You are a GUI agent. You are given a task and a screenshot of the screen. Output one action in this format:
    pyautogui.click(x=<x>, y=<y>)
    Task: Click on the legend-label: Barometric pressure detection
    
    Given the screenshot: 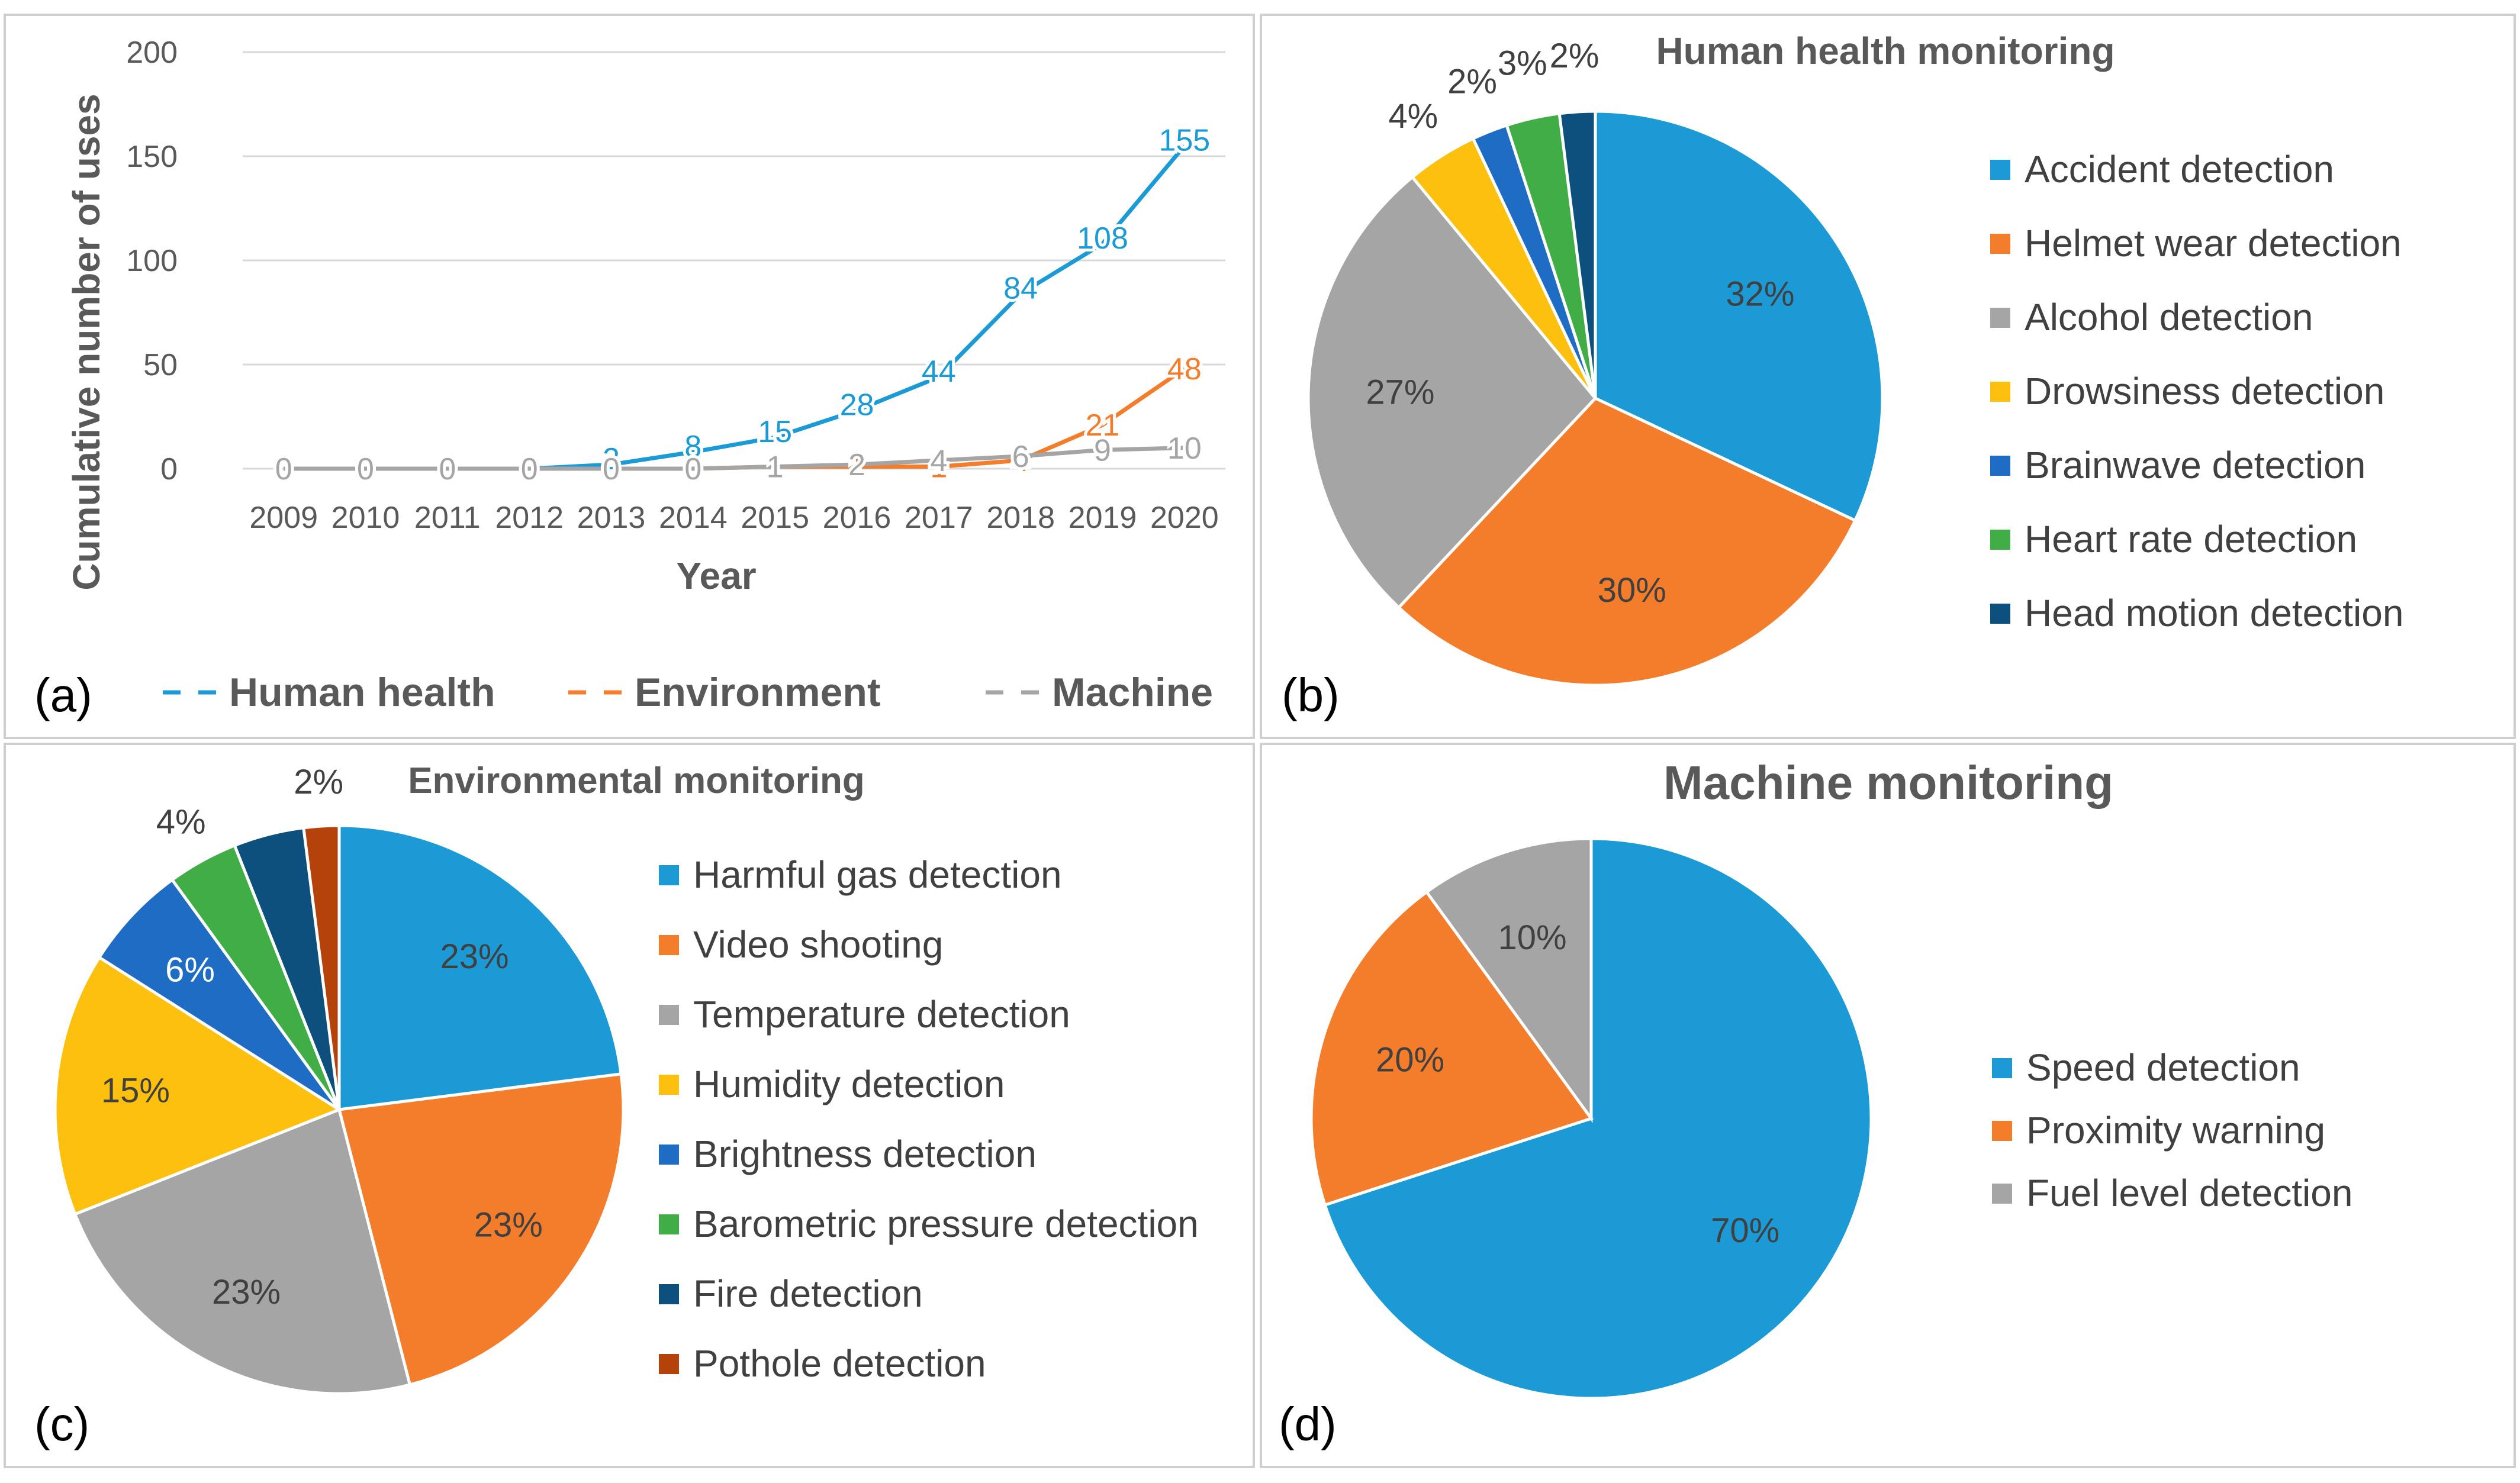 What is the action you would take?
    pyautogui.click(x=946, y=1223)
    